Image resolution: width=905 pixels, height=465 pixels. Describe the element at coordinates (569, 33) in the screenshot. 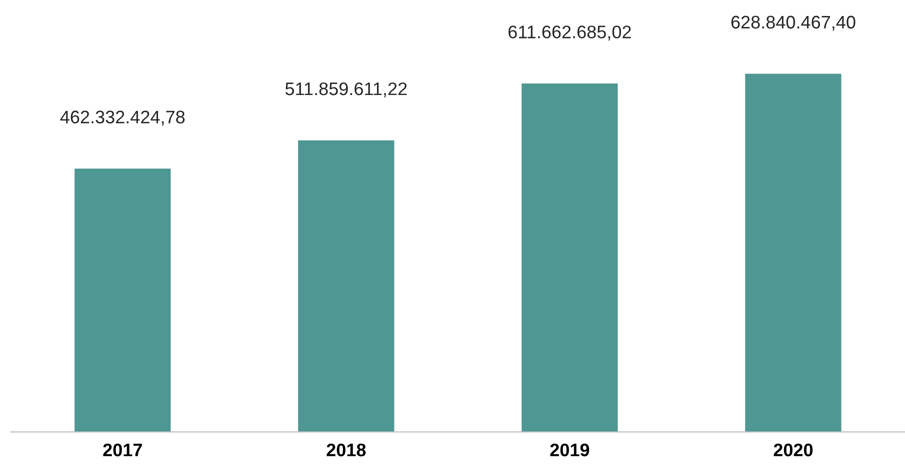

I see `data-label: 611.662.685,02` at that location.